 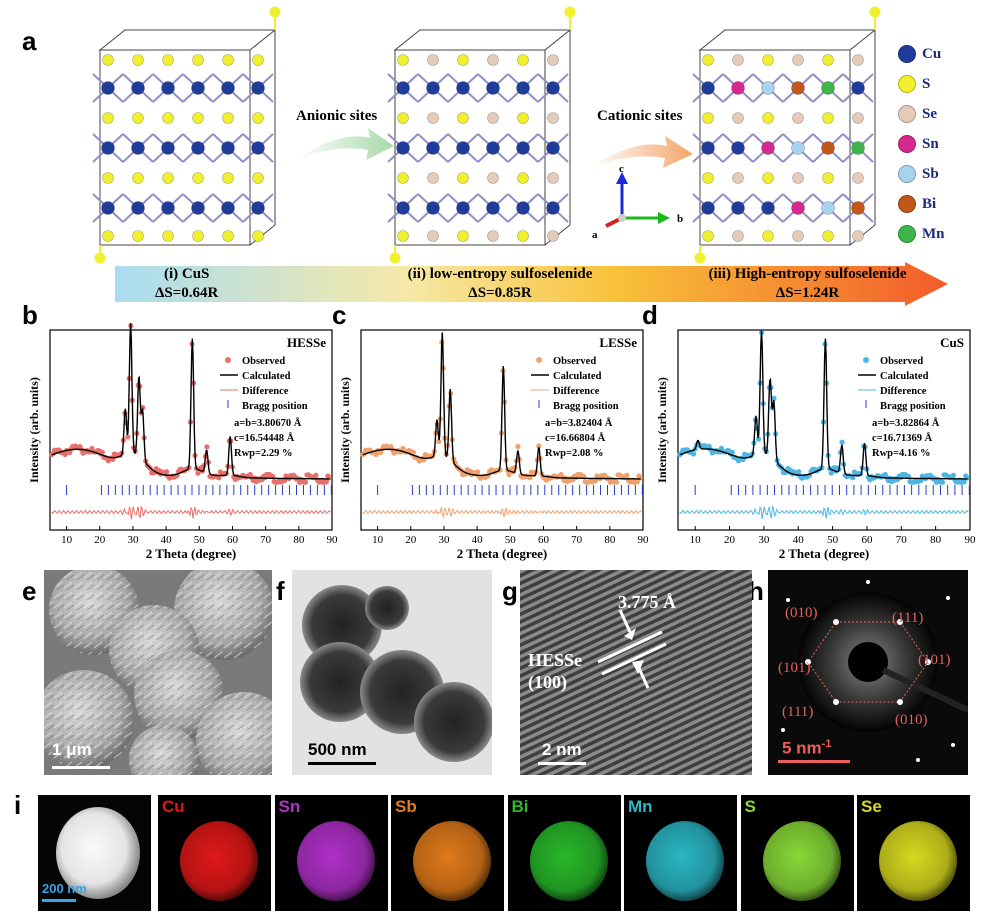 What do you see at coordinates (824, 512) in the screenshot?
I see `difference-line` at bounding box center [824, 512].